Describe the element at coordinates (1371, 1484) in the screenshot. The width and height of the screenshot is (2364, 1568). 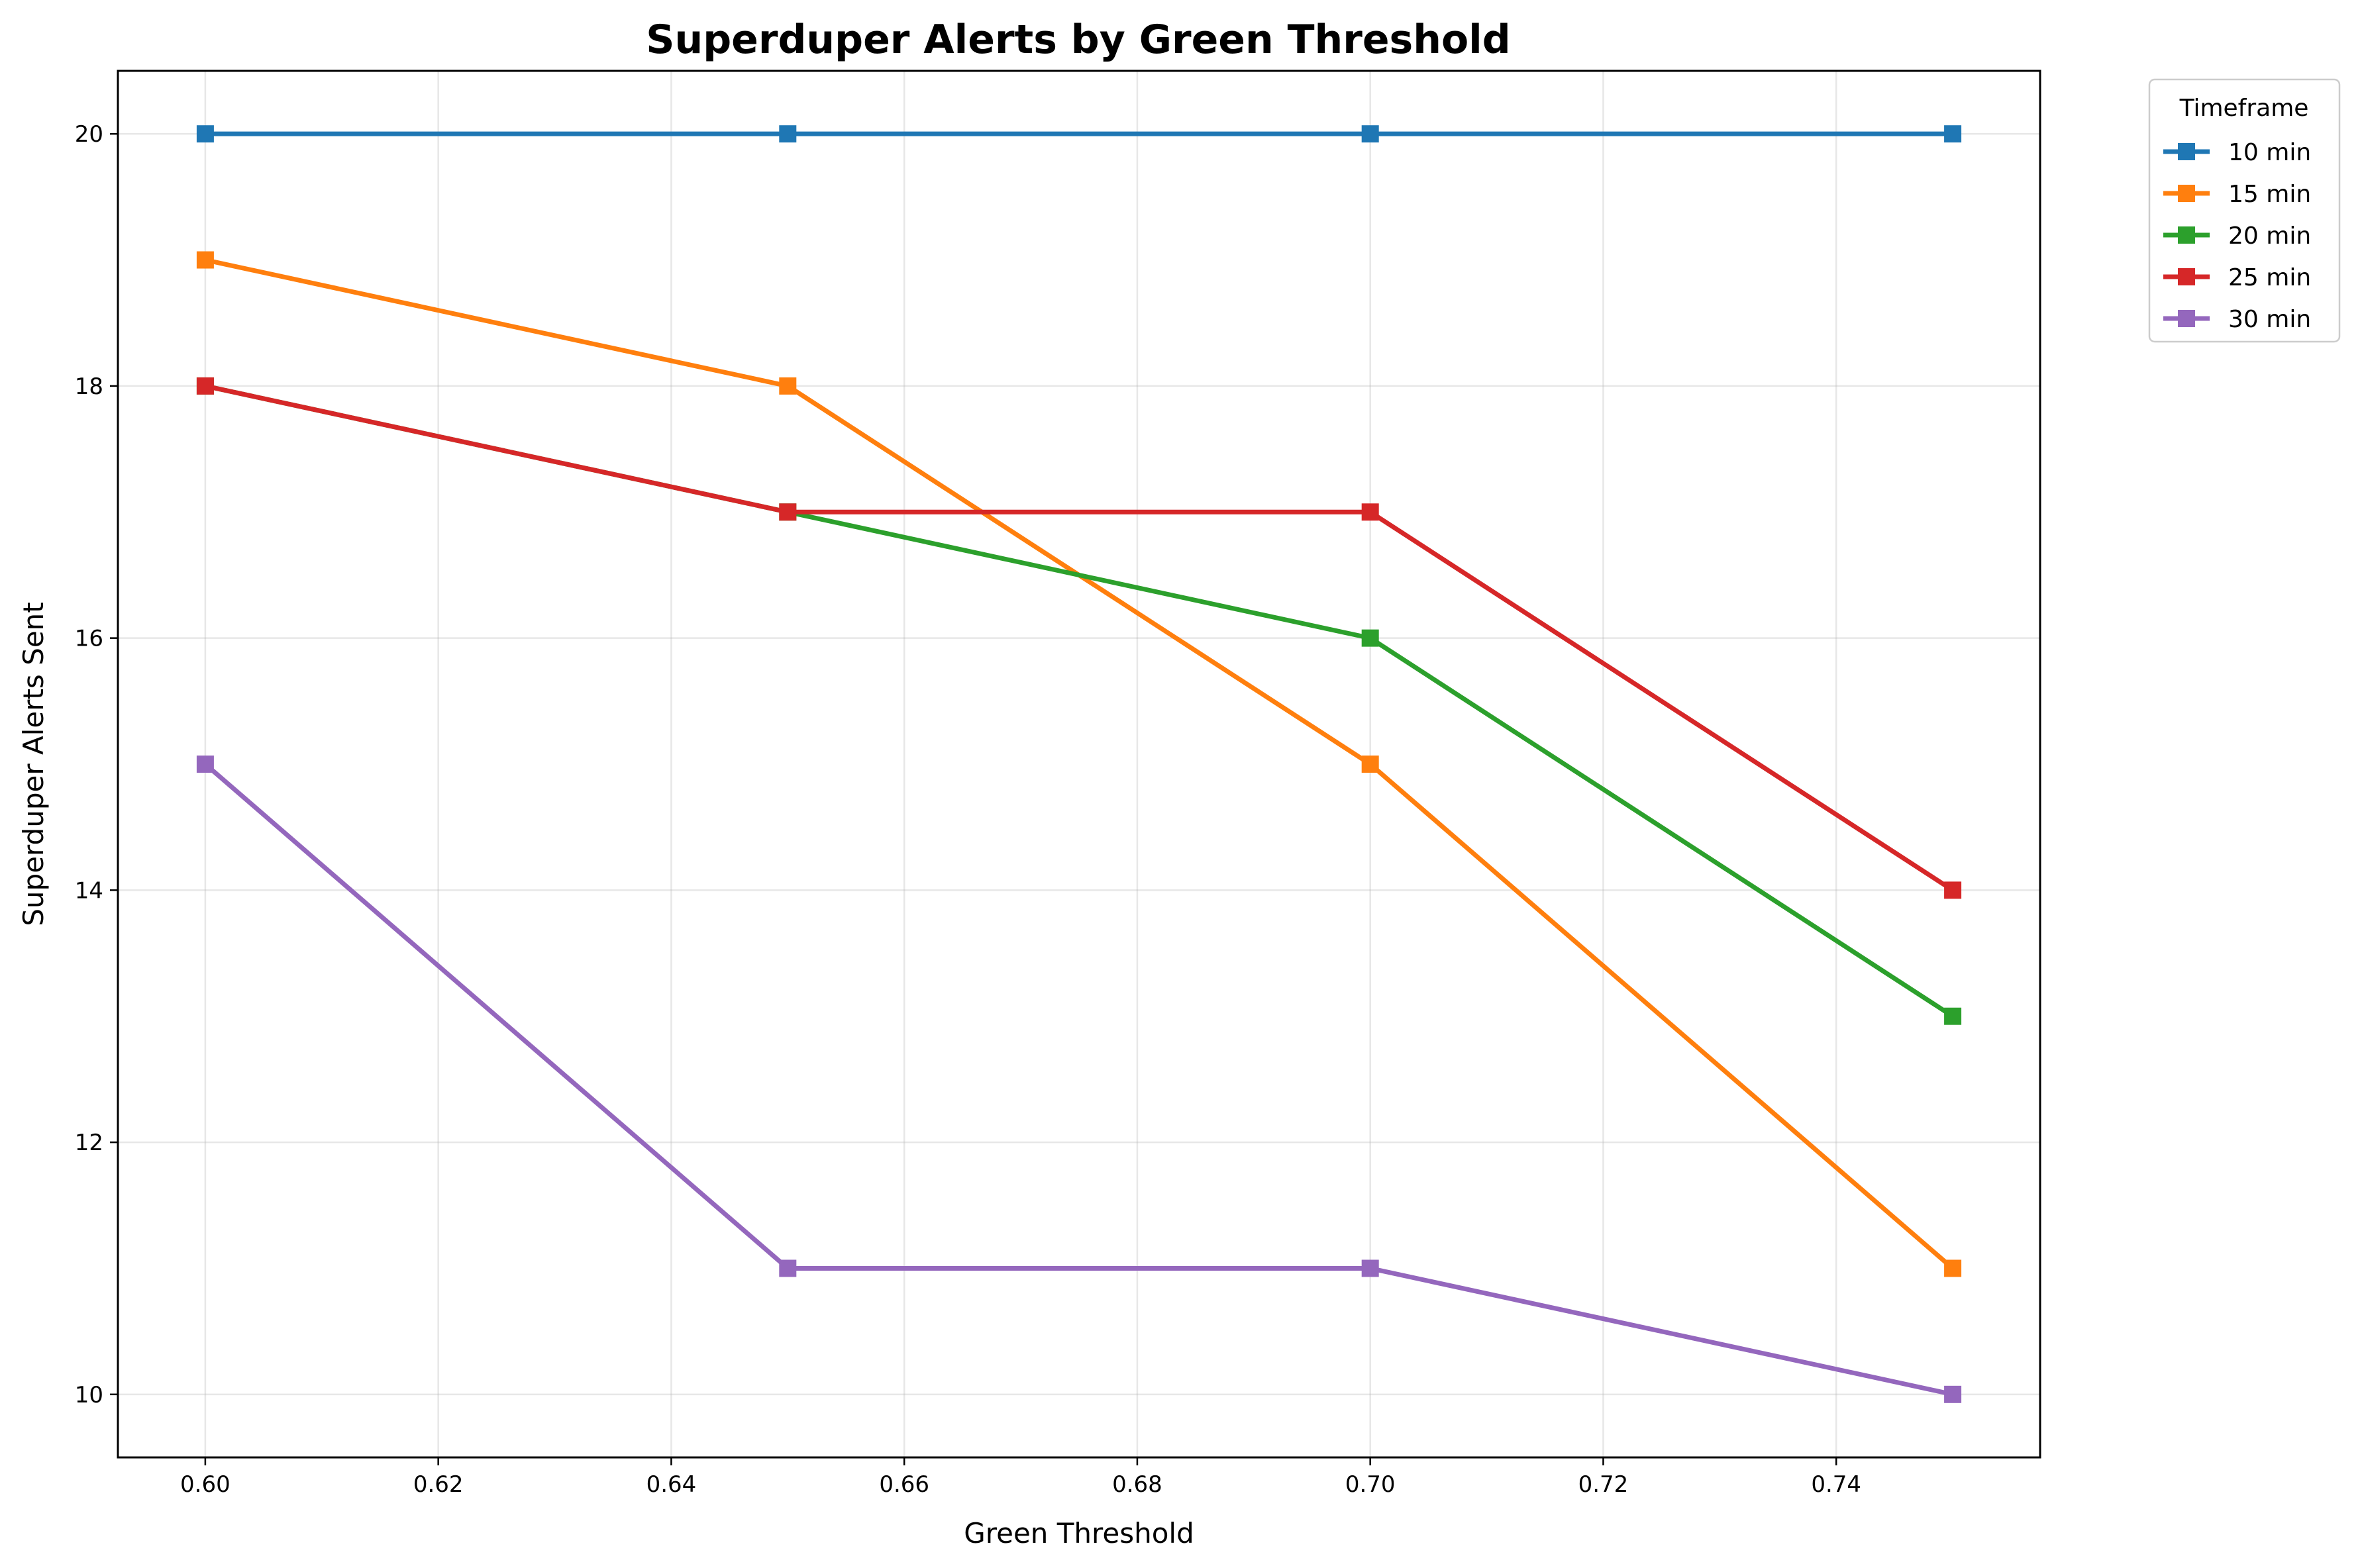
I see `x-tick-label: 0.70` at that location.